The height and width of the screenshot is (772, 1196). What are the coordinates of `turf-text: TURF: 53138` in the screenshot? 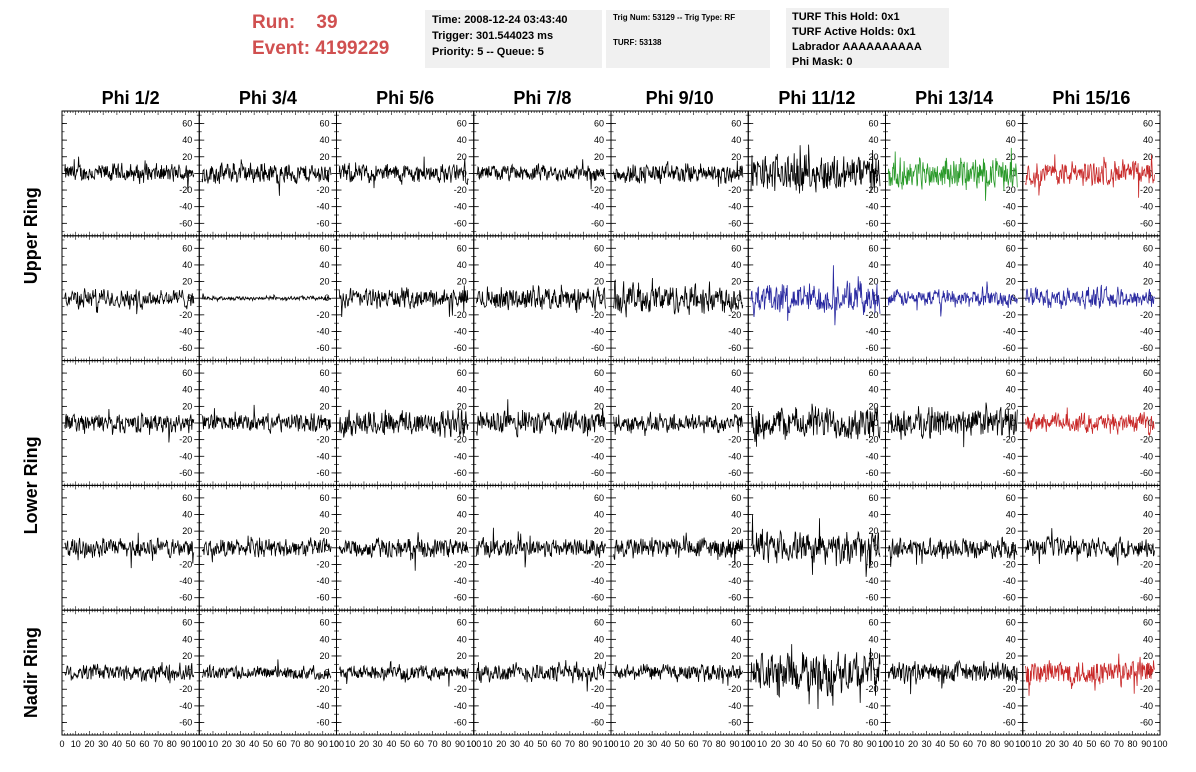 It's located at (637, 42).